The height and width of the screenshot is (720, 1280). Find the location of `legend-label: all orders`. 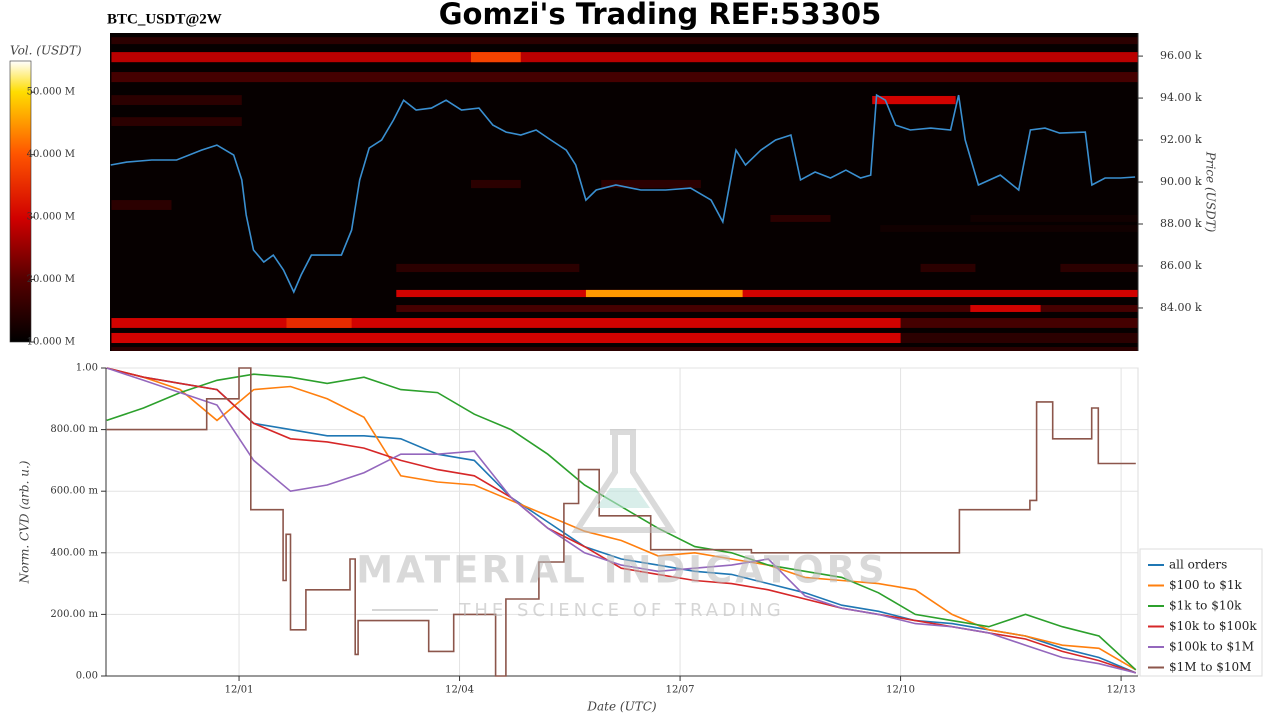

legend-label: all orders is located at coordinates (1198, 565).